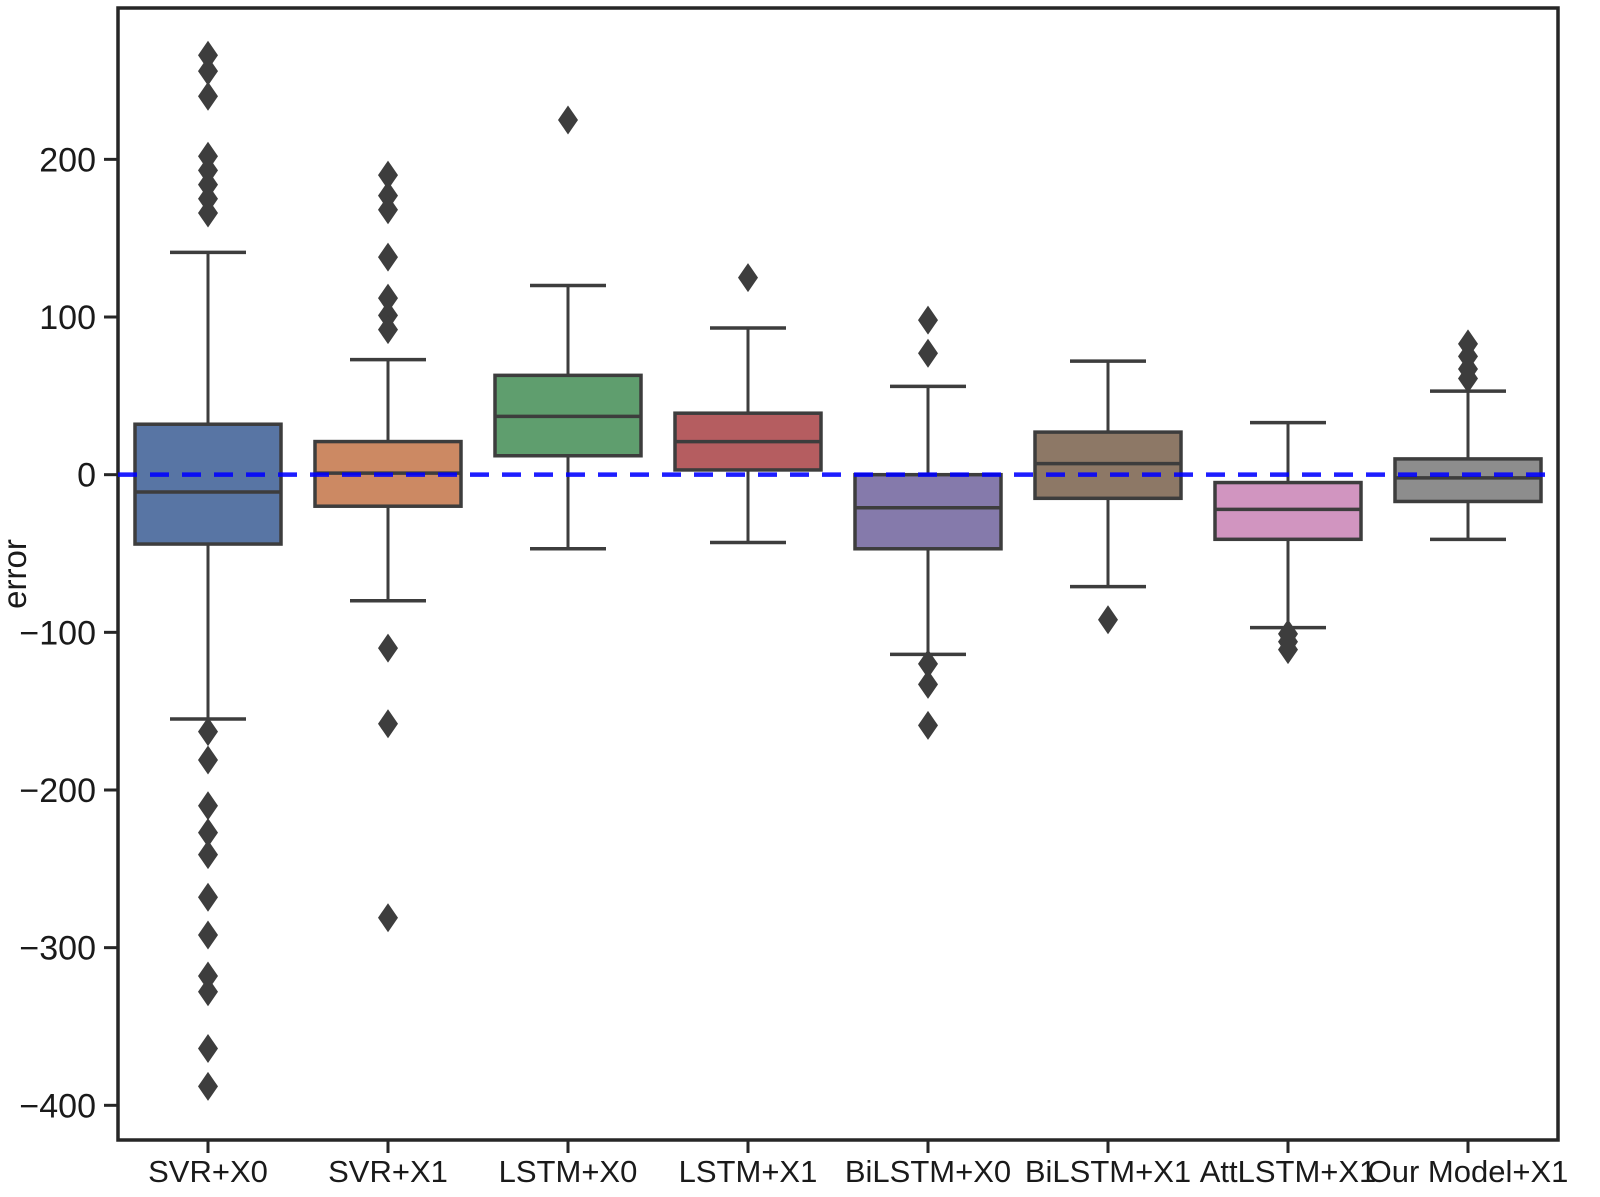 The width and height of the screenshot is (1600, 1197). Describe the element at coordinates (16, 574) in the screenshot. I see `y-axis-label: error` at that location.